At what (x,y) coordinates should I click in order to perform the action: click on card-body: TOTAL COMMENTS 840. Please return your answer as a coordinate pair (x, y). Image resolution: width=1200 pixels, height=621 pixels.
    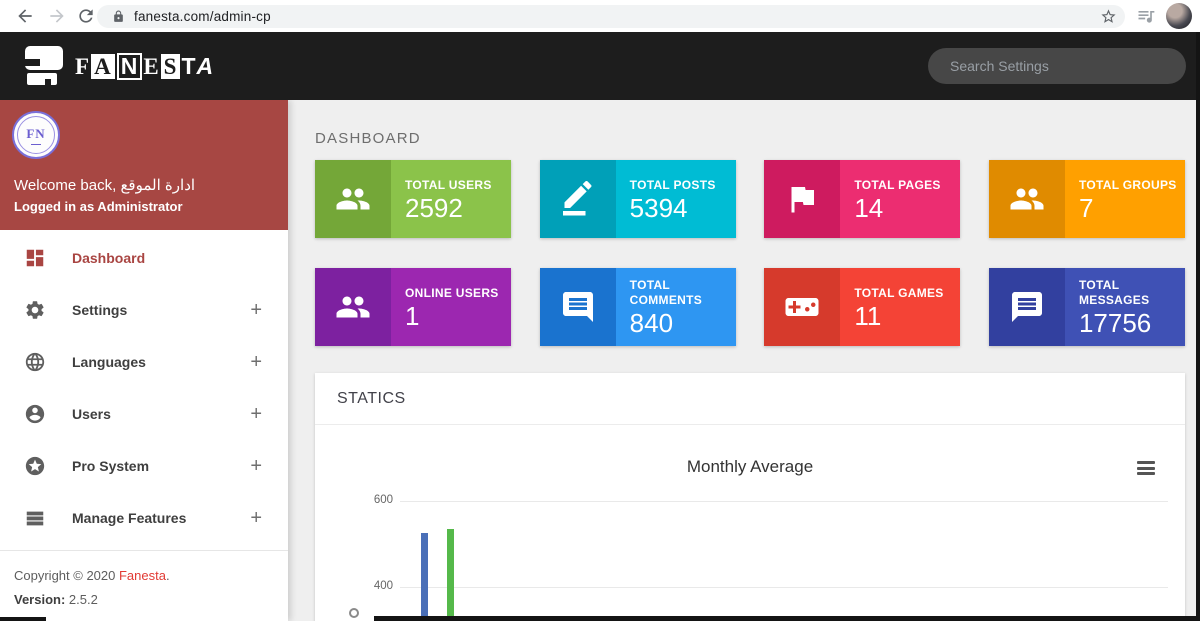
    Looking at the image, I should click on (675, 307).